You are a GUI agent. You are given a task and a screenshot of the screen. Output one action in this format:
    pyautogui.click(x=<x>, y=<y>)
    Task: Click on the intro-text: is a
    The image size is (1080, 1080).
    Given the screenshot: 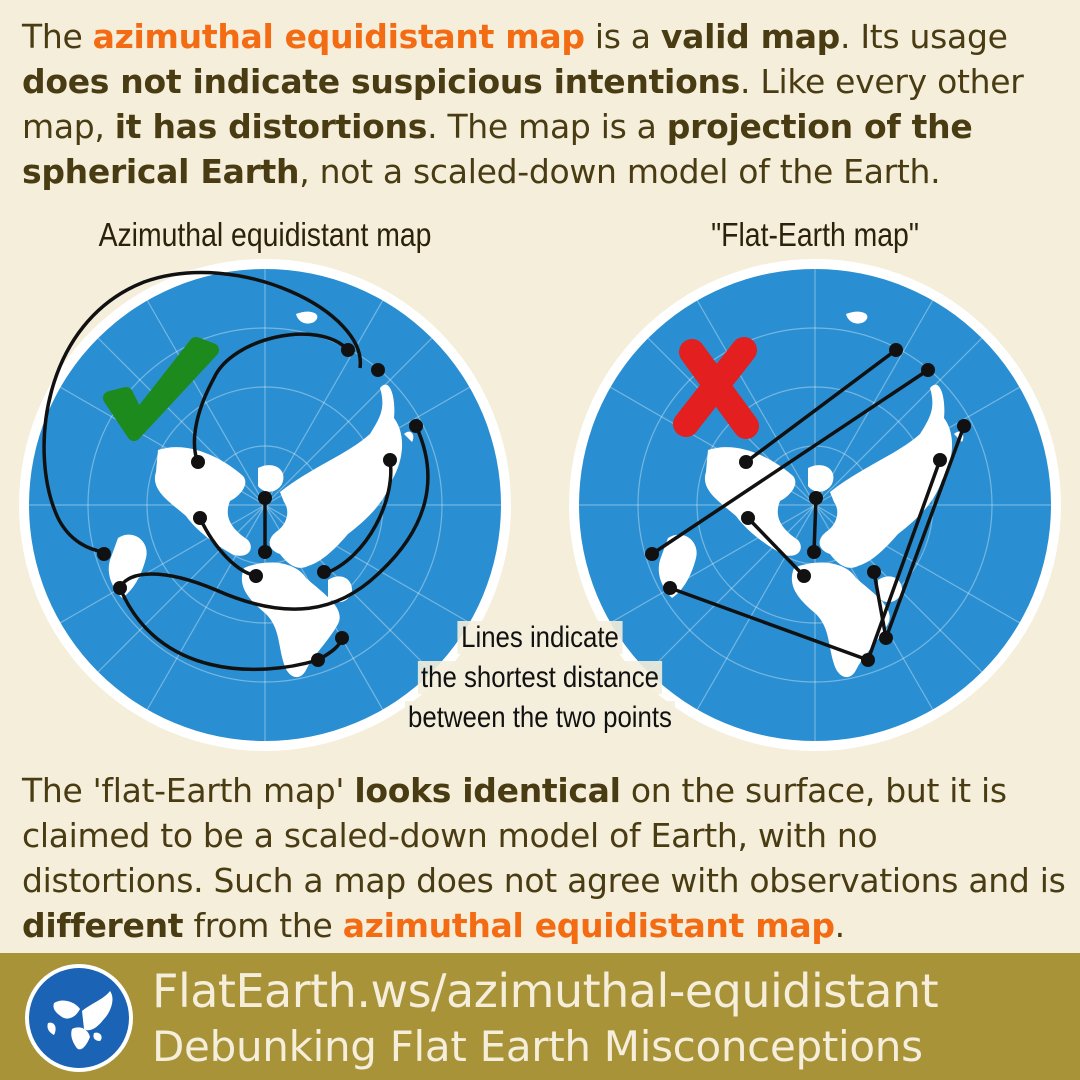 What is the action you would take?
    pyautogui.click(x=622, y=36)
    